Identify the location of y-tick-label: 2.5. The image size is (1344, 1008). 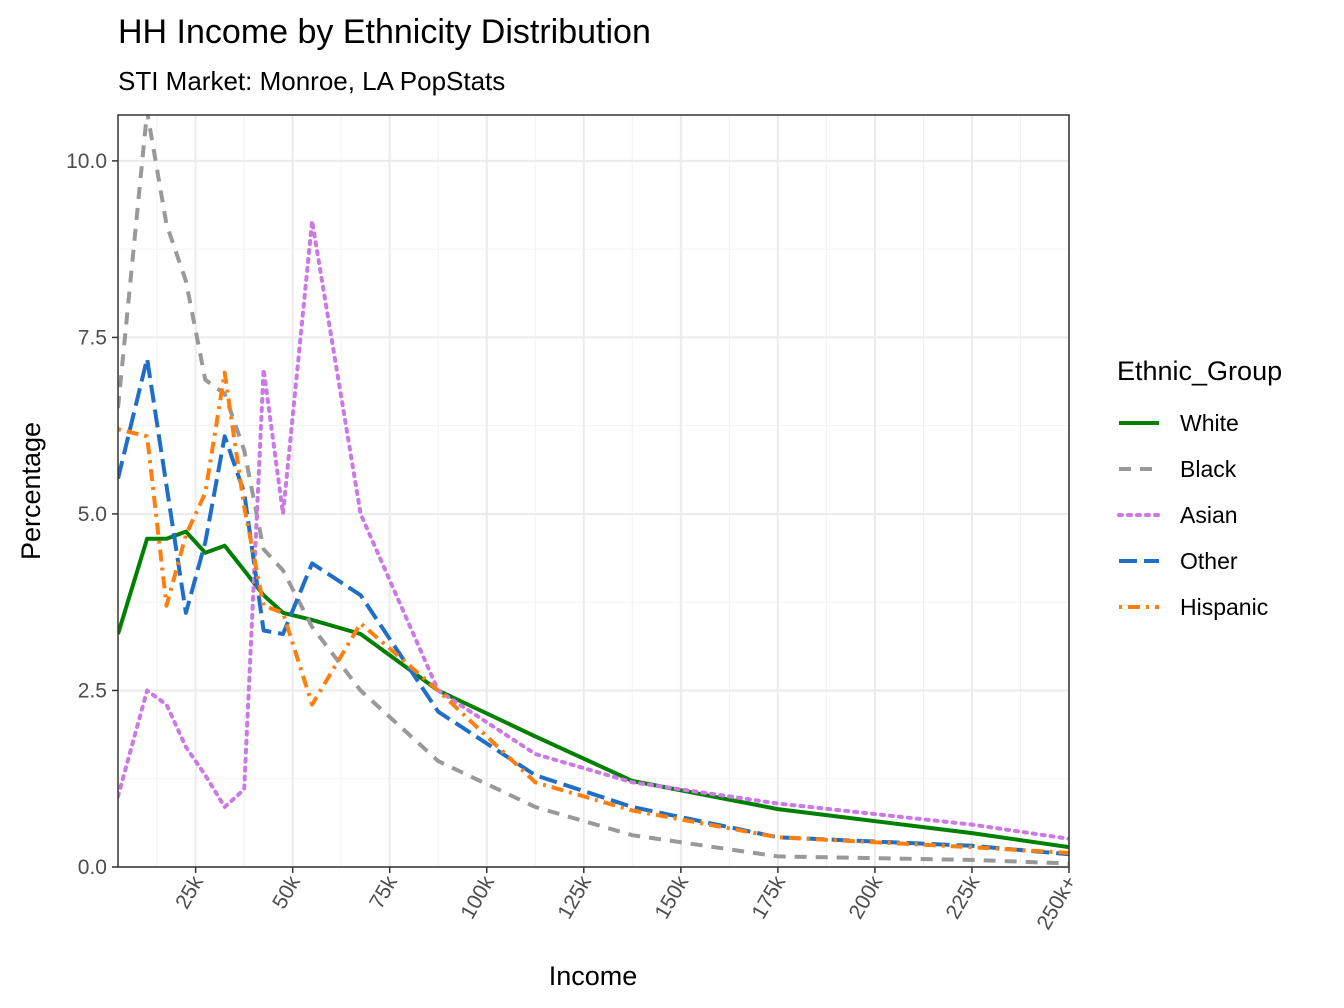
(92, 690).